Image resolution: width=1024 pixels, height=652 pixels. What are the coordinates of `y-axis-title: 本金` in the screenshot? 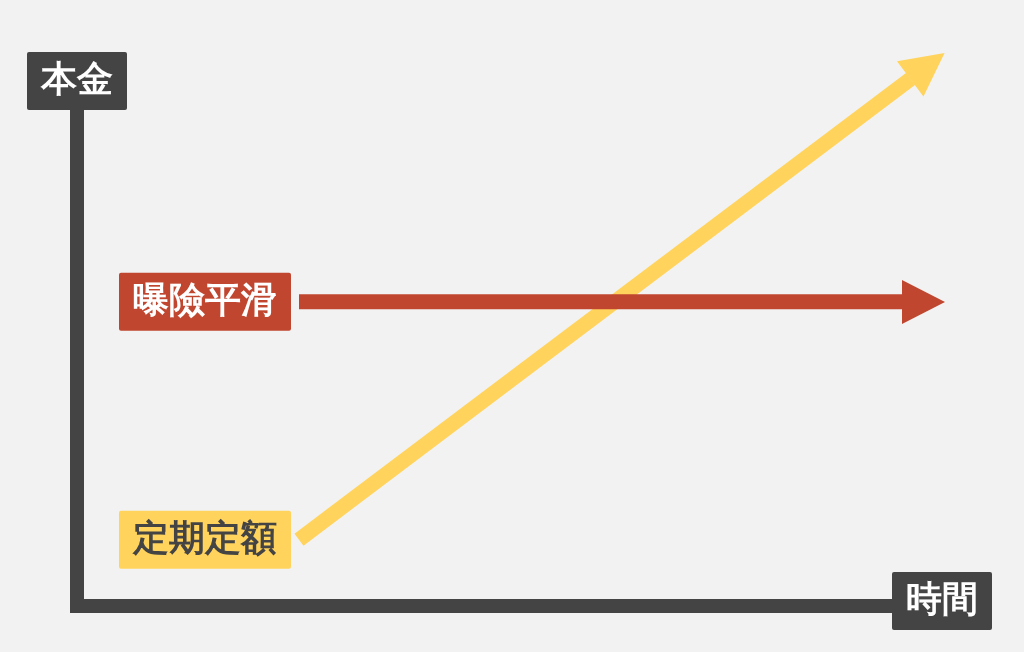 It's located at (76, 79).